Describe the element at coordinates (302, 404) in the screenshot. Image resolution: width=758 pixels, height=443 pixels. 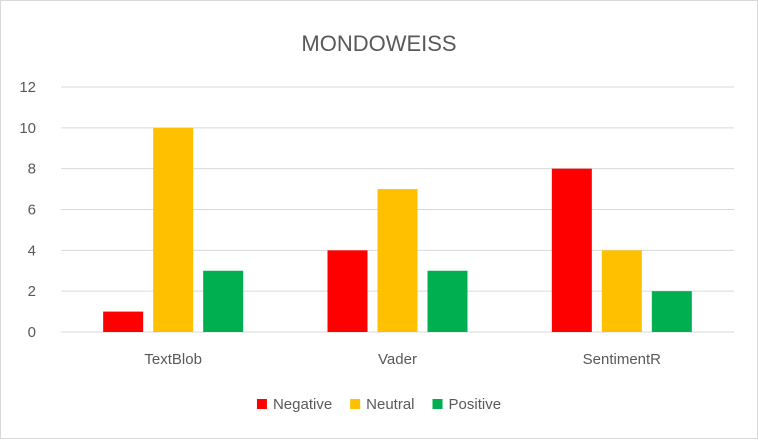
I see `legend-label-negative: Negative` at that location.